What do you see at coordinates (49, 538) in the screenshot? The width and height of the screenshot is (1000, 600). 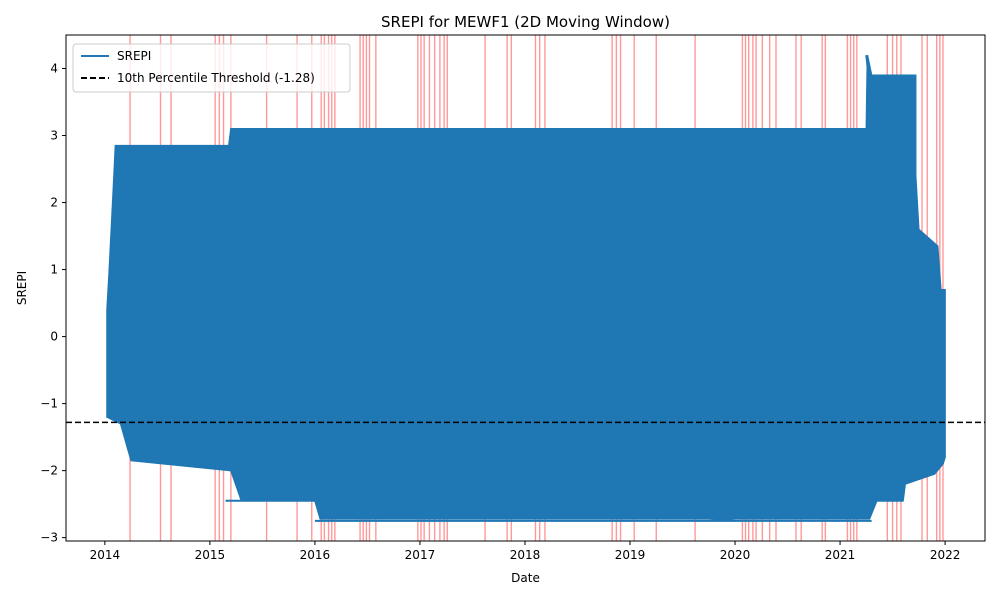 I see `y-tick-label: −3` at bounding box center [49, 538].